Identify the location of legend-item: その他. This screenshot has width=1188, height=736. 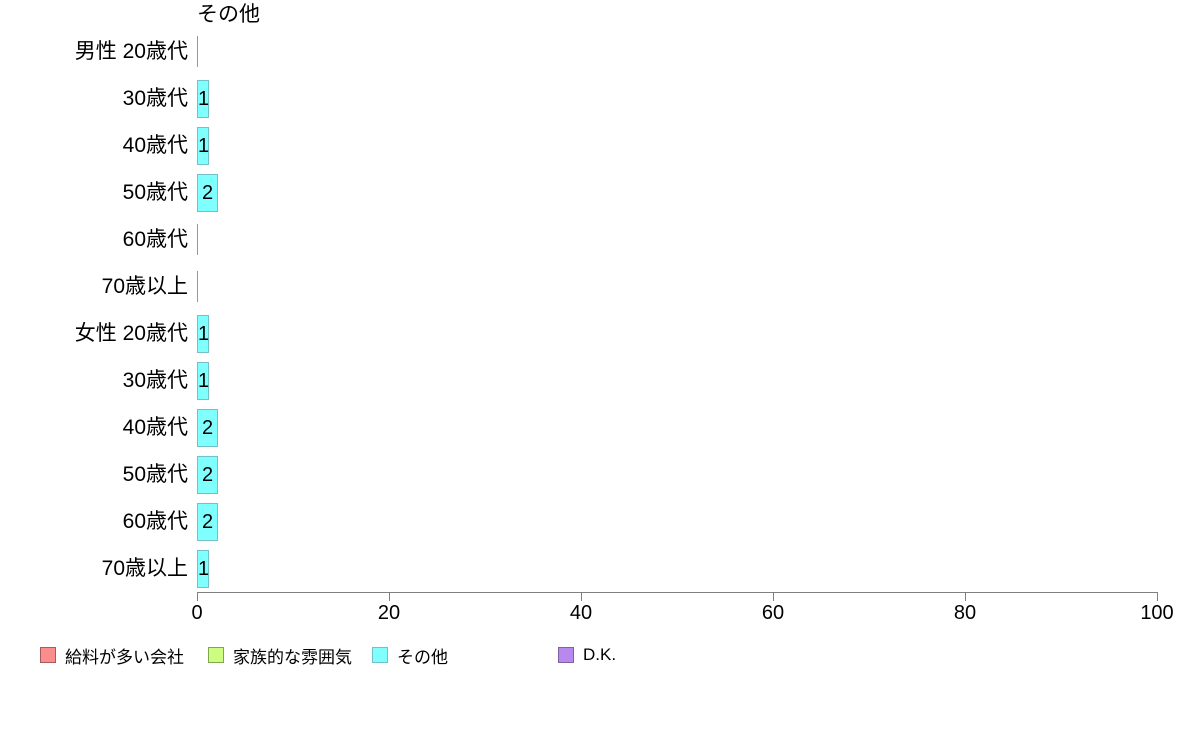
(410, 656).